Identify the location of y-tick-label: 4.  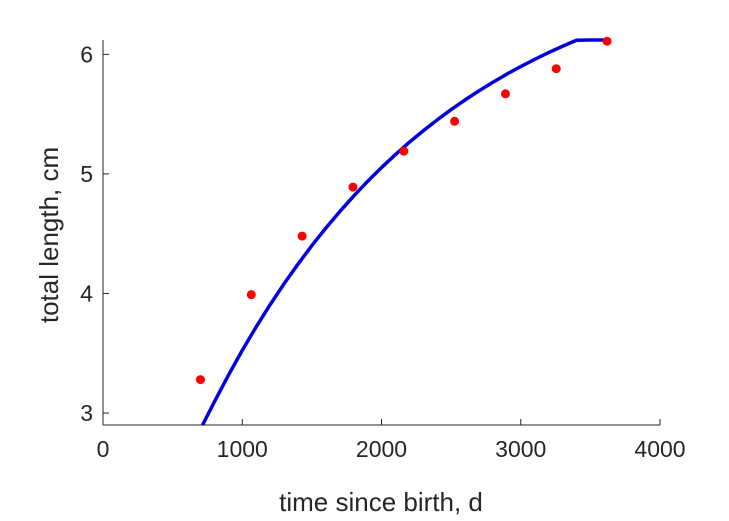
(86, 293).